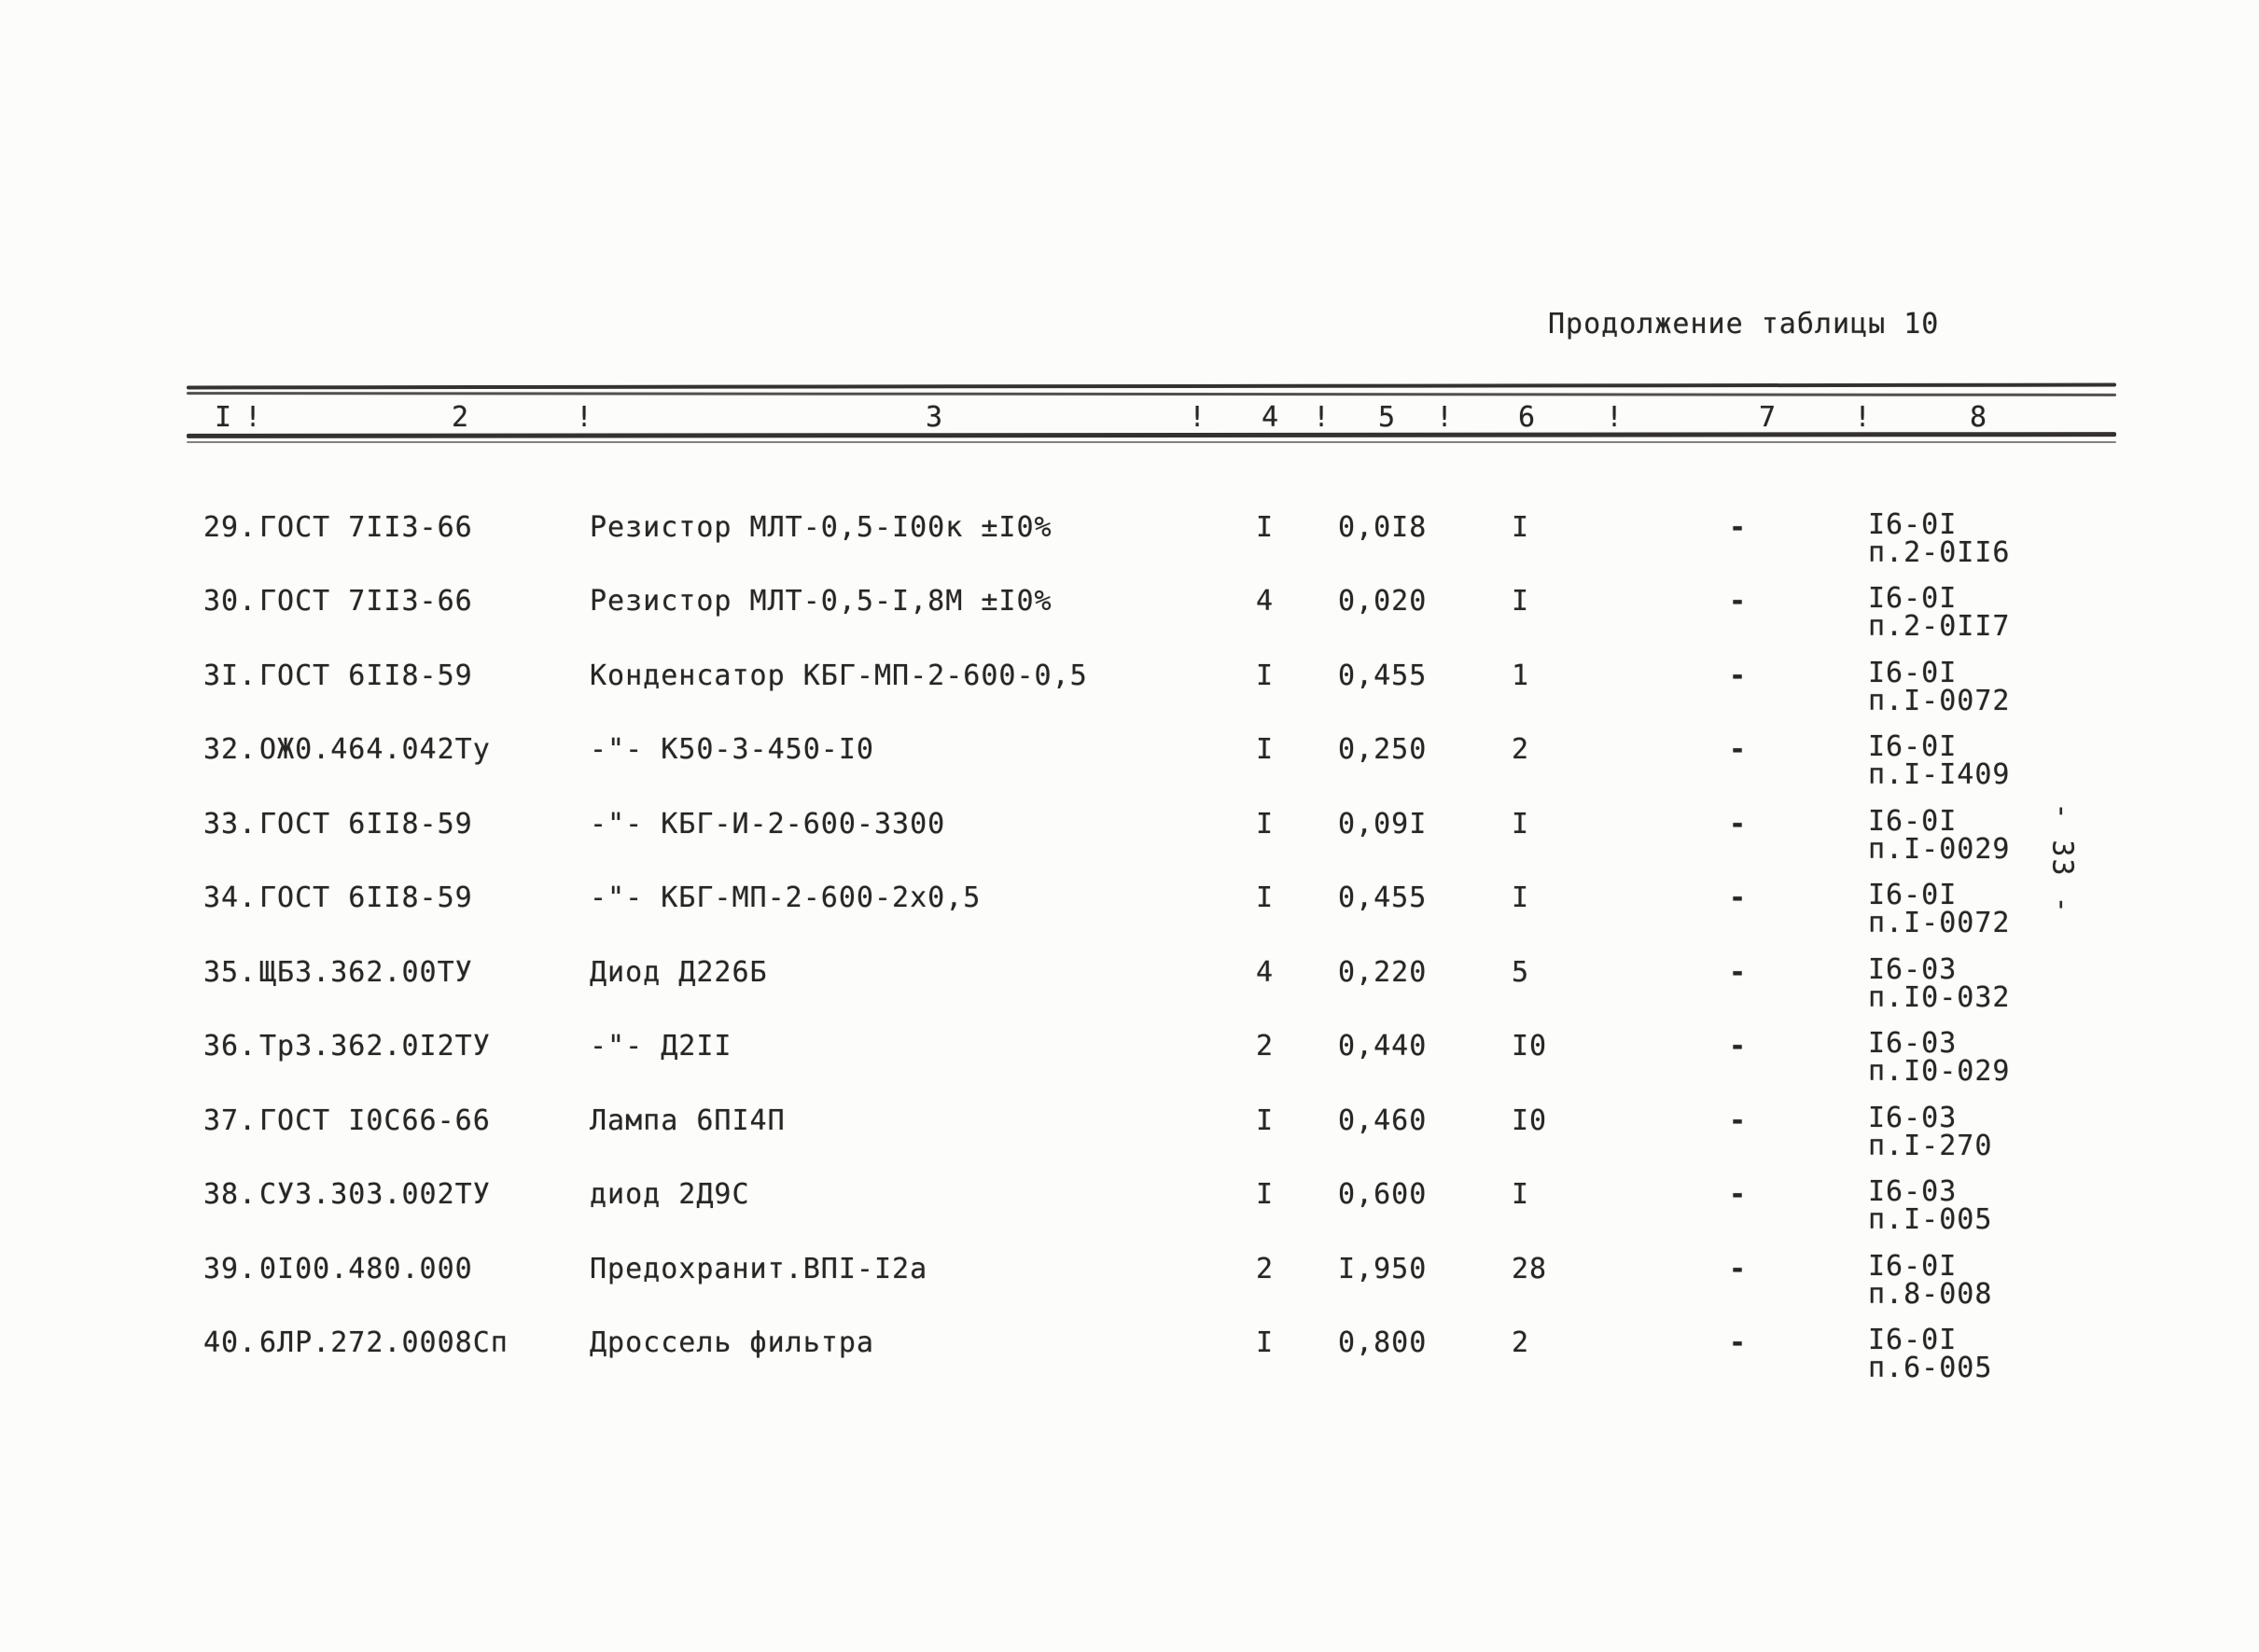 This screenshot has width=2259, height=1652. Describe the element at coordinates (1383, 824) in the screenshot. I see `col-5-value: 0,09I` at that location.